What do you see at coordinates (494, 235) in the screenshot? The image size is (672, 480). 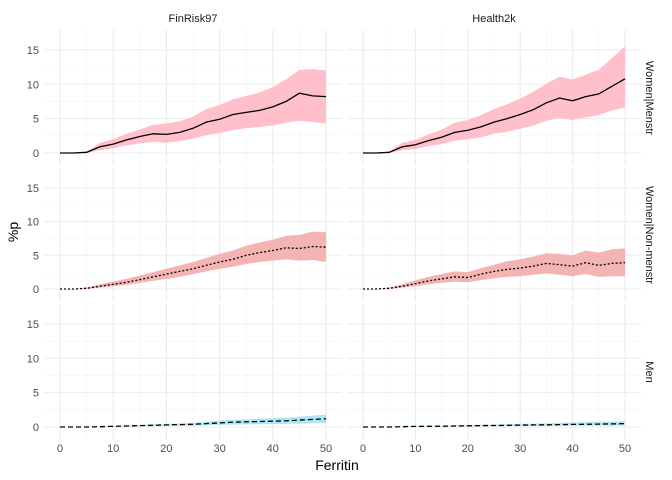 I see `panel-health2k-women-non-menstr` at bounding box center [494, 235].